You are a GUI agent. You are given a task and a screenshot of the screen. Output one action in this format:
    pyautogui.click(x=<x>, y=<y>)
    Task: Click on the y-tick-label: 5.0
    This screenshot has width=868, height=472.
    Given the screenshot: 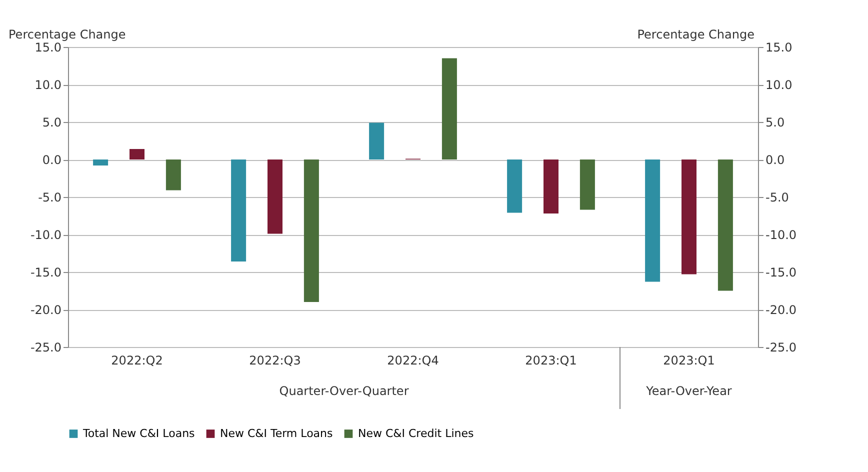 What is the action you would take?
    pyautogui.click(x=52, y=123)
    